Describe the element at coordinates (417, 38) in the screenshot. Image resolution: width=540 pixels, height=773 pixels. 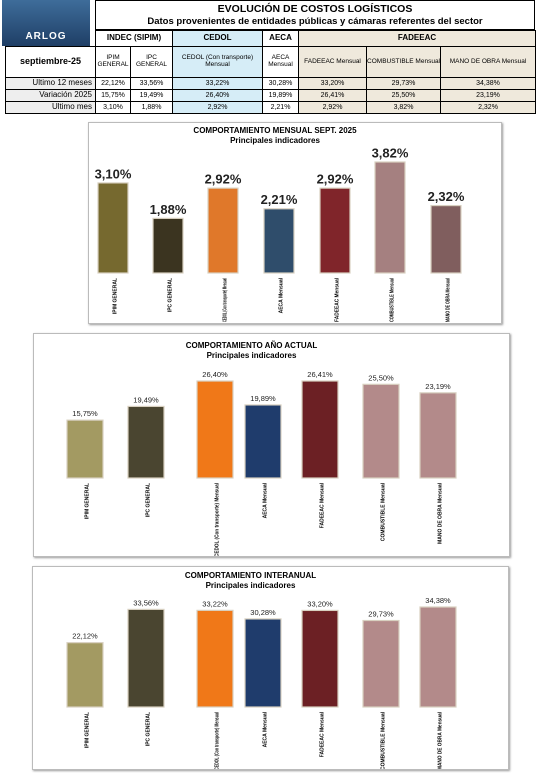
I see `group-header: FADEEAC` at that location.